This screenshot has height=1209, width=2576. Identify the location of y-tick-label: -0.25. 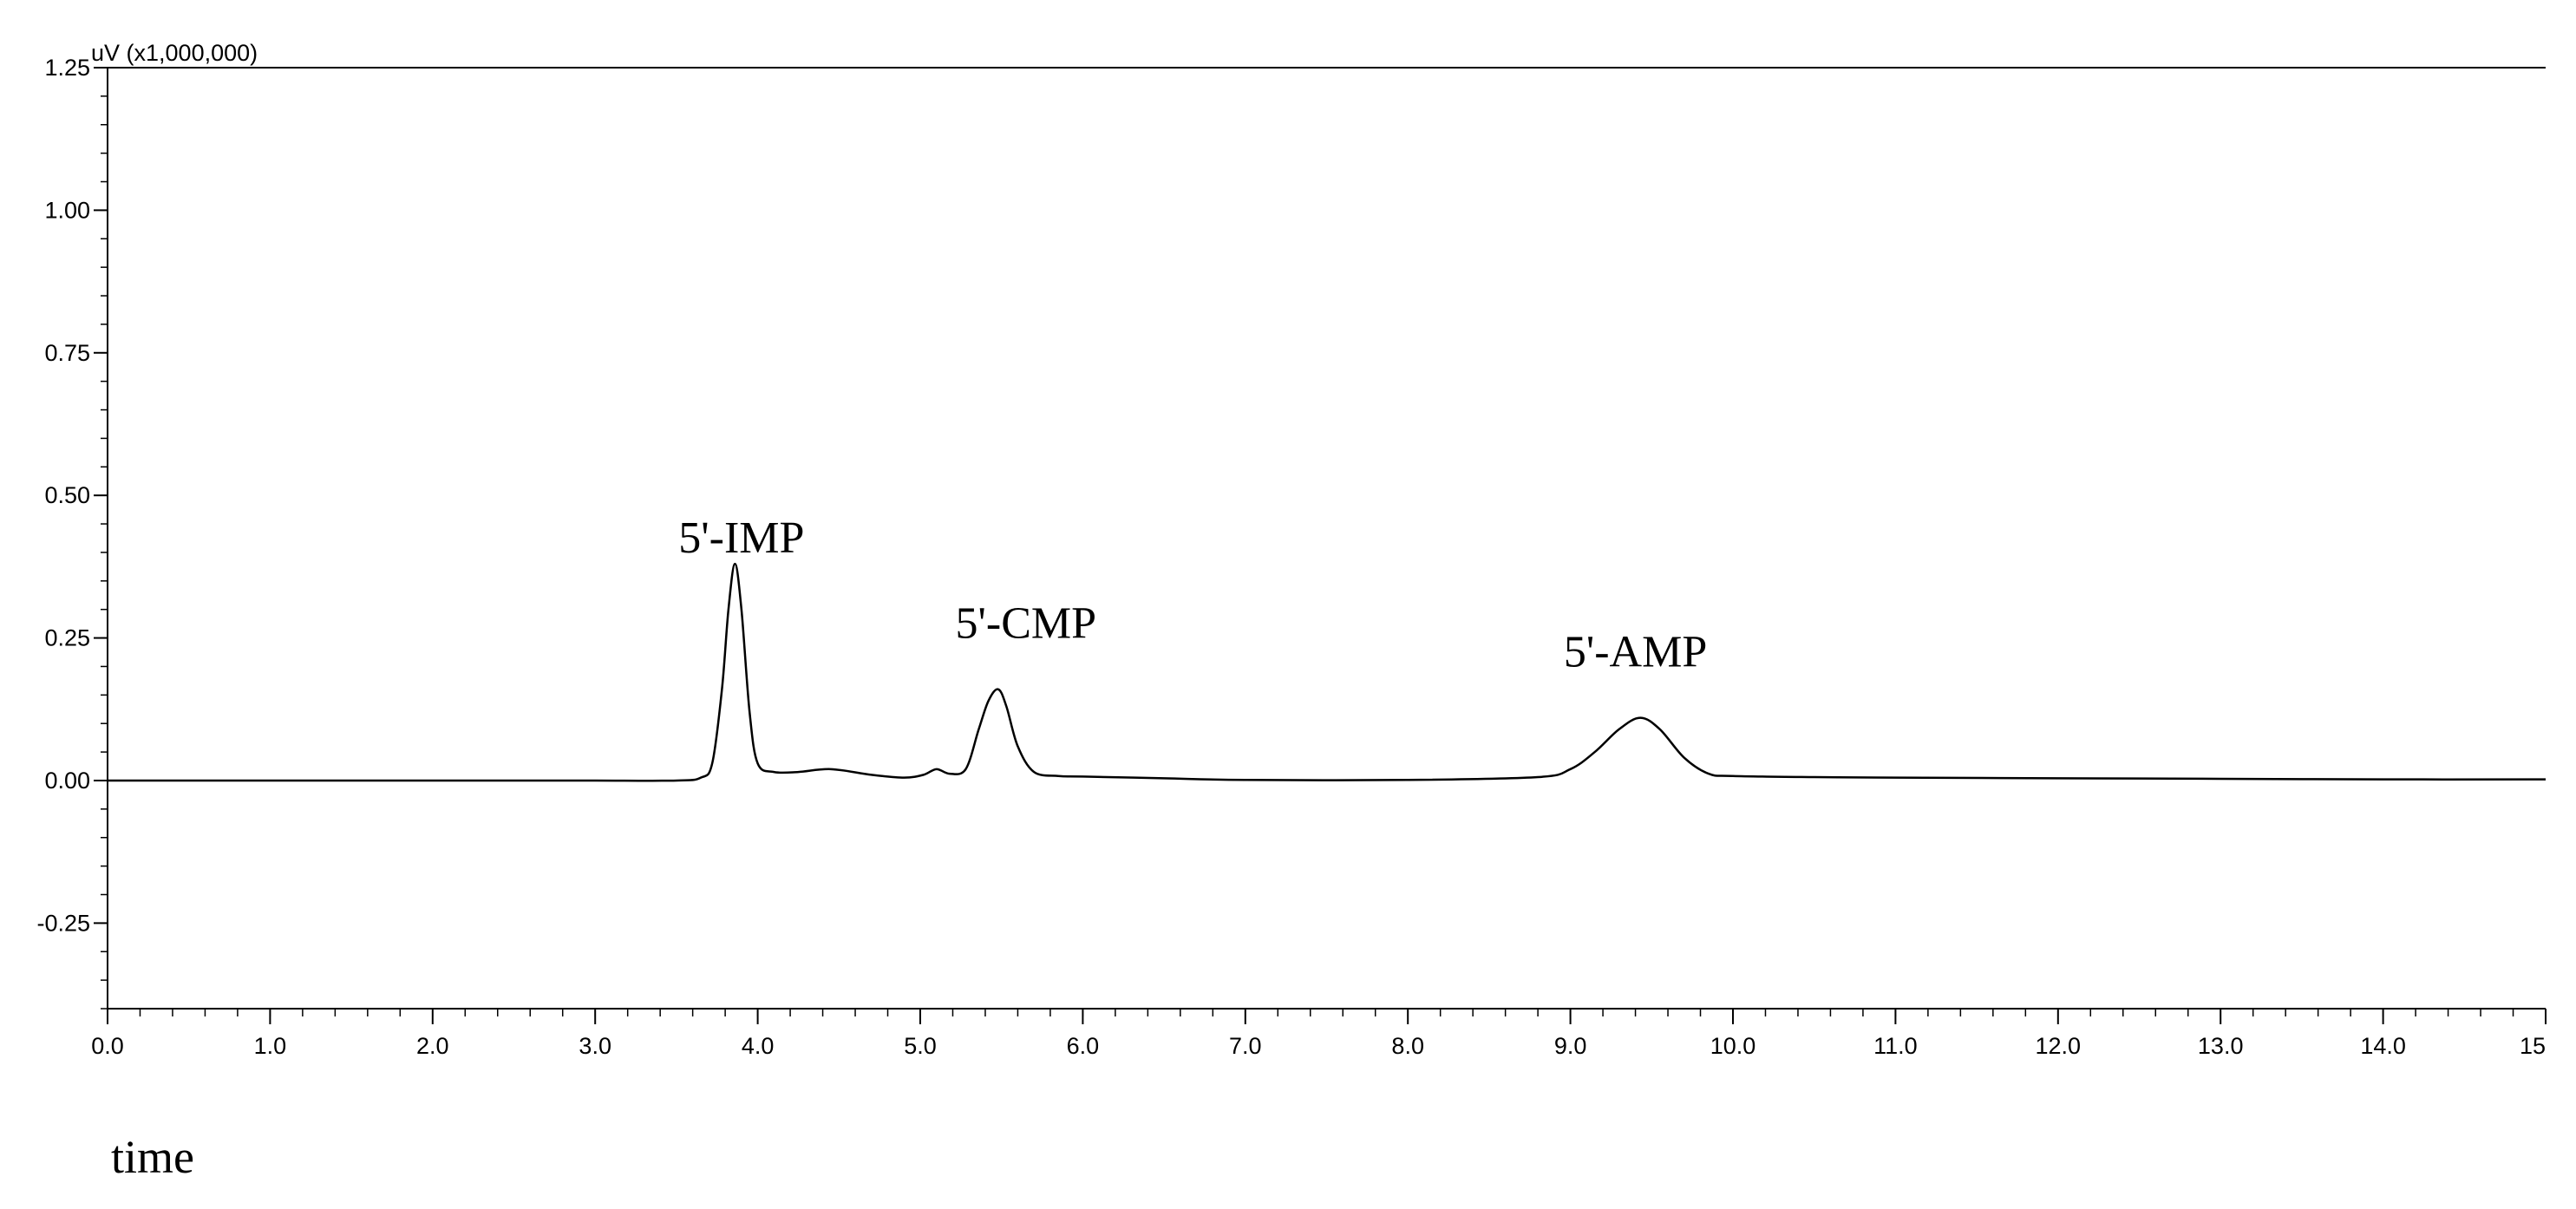
(63, 923).